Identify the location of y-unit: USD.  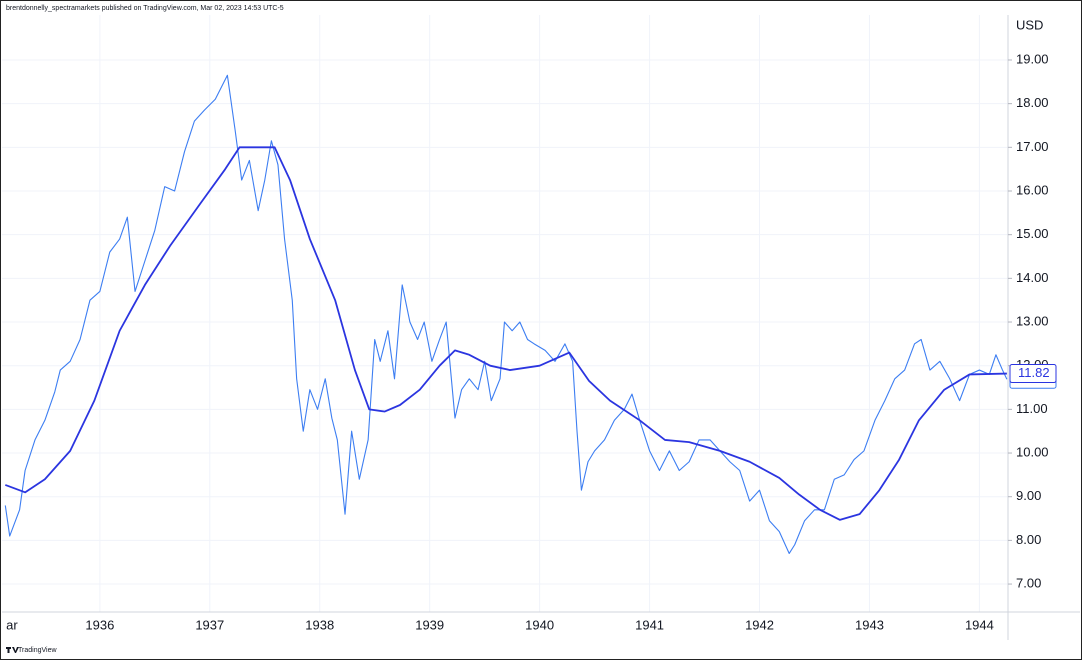
(1029, 24).